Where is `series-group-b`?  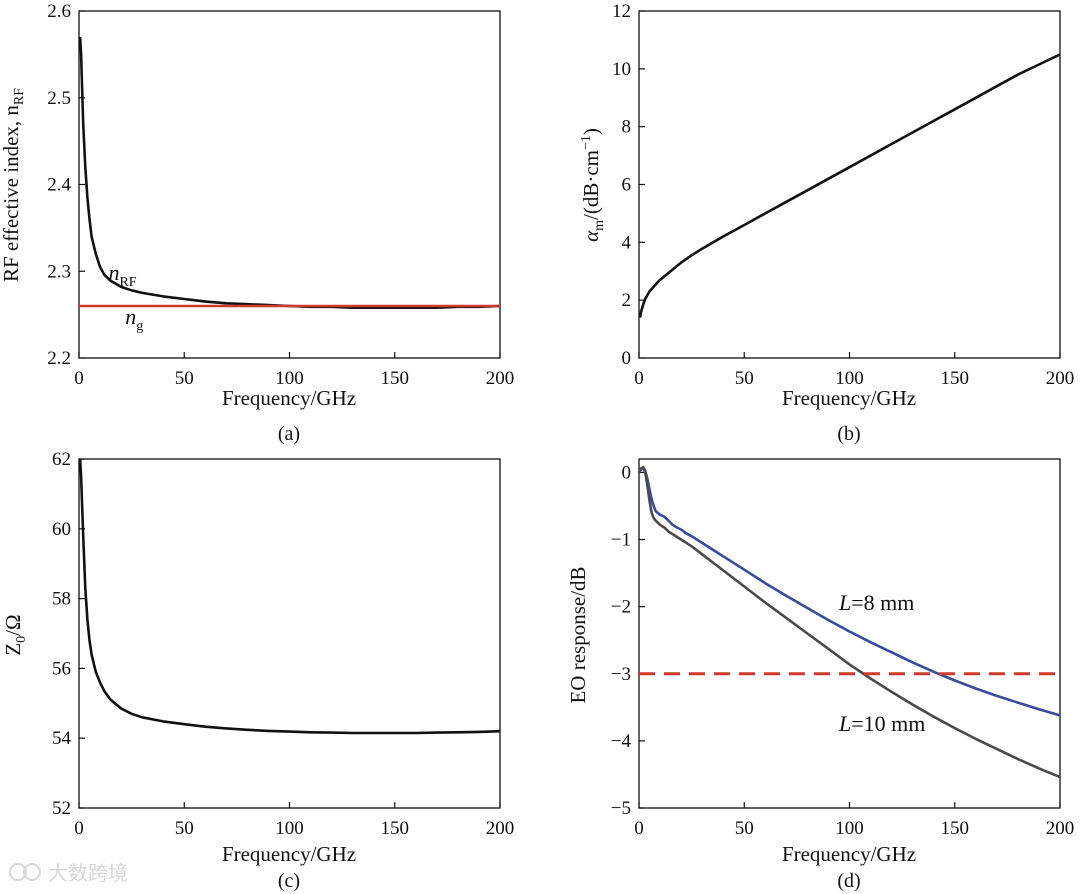
series-group-b is located at coordinates (849, 185).